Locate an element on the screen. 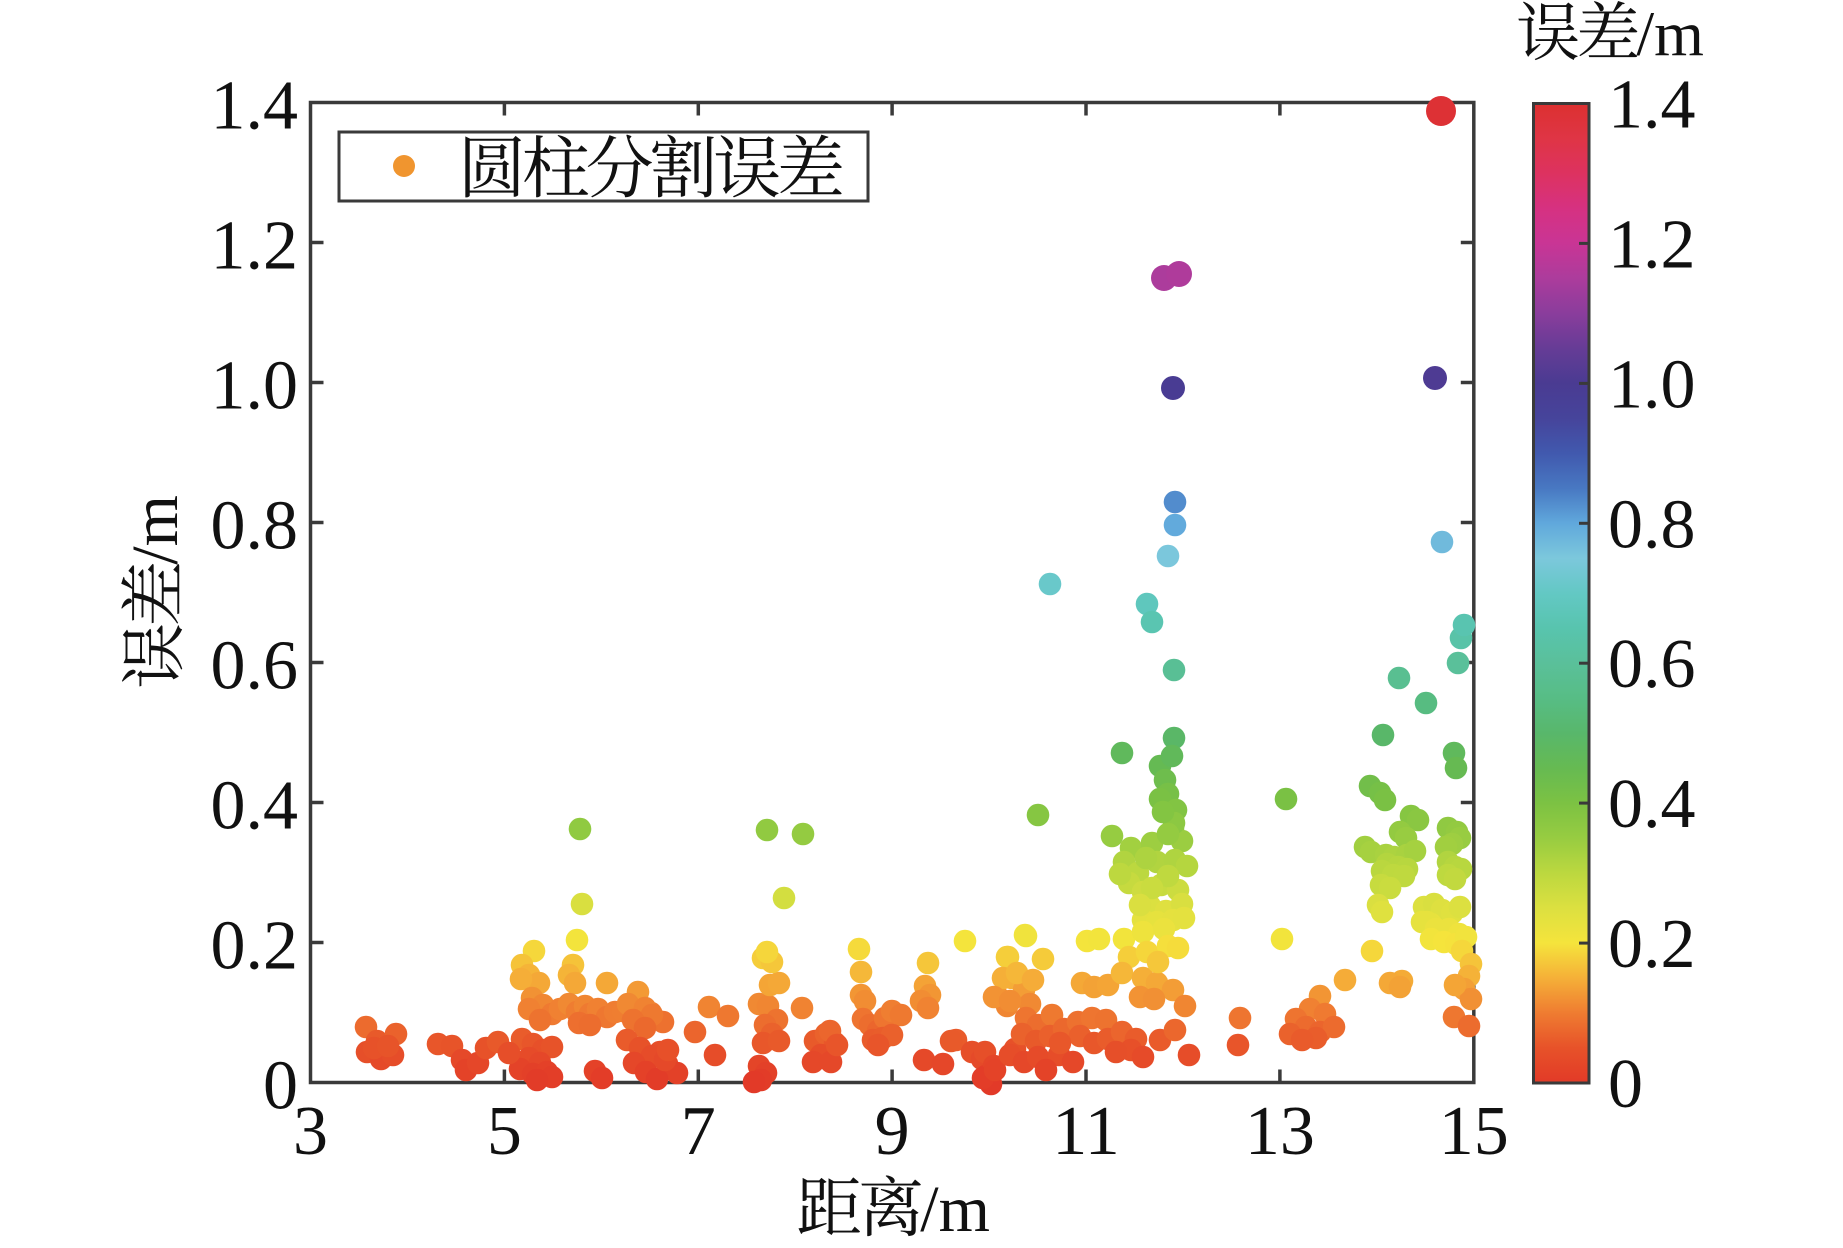  svg-text: 5 is located at coordinates (504, 1131).